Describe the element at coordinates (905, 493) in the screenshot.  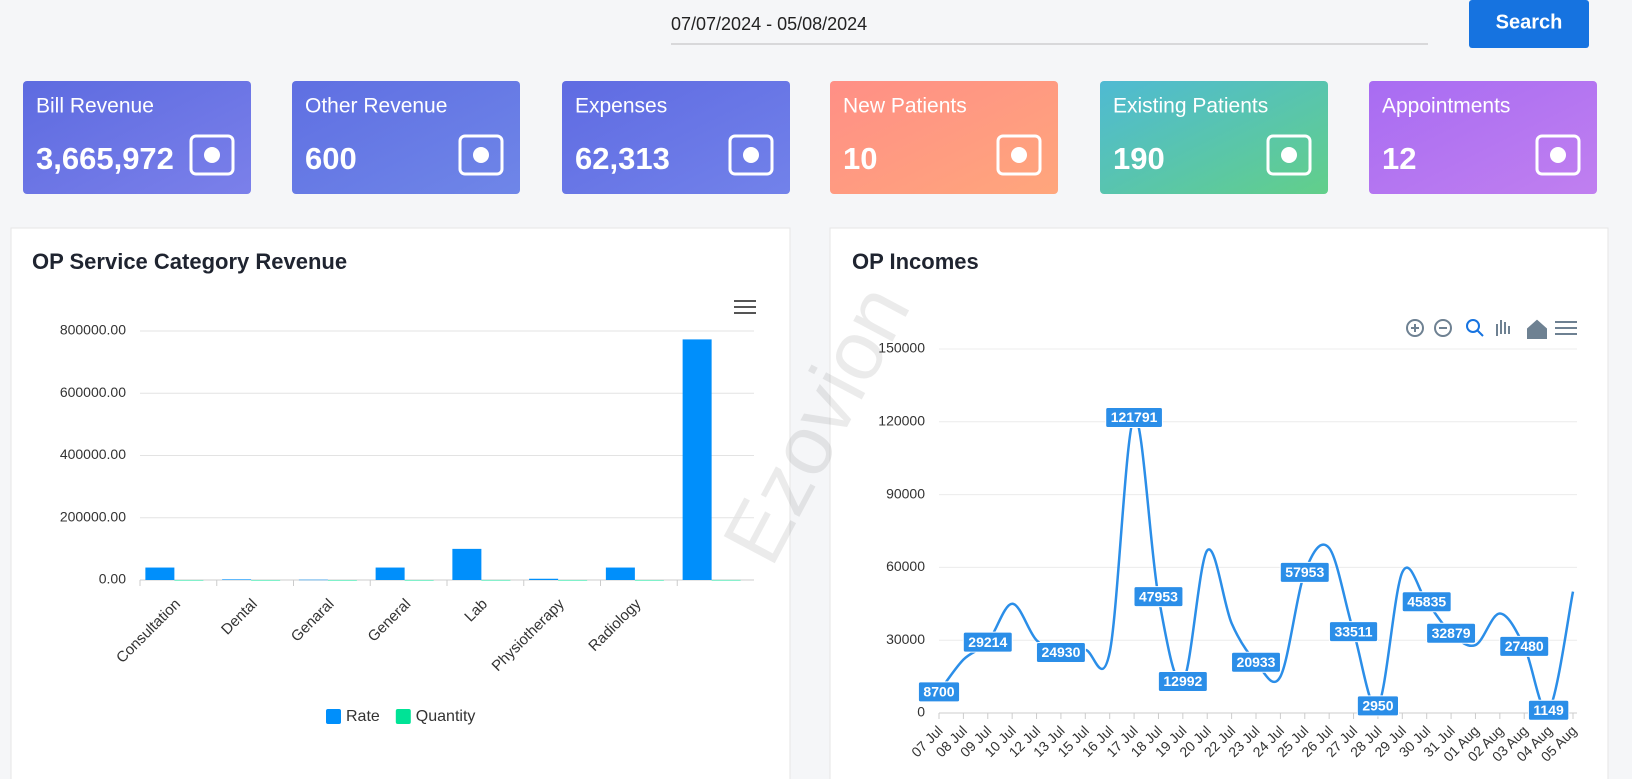
I see `y-tick-label: 90000` at that location.